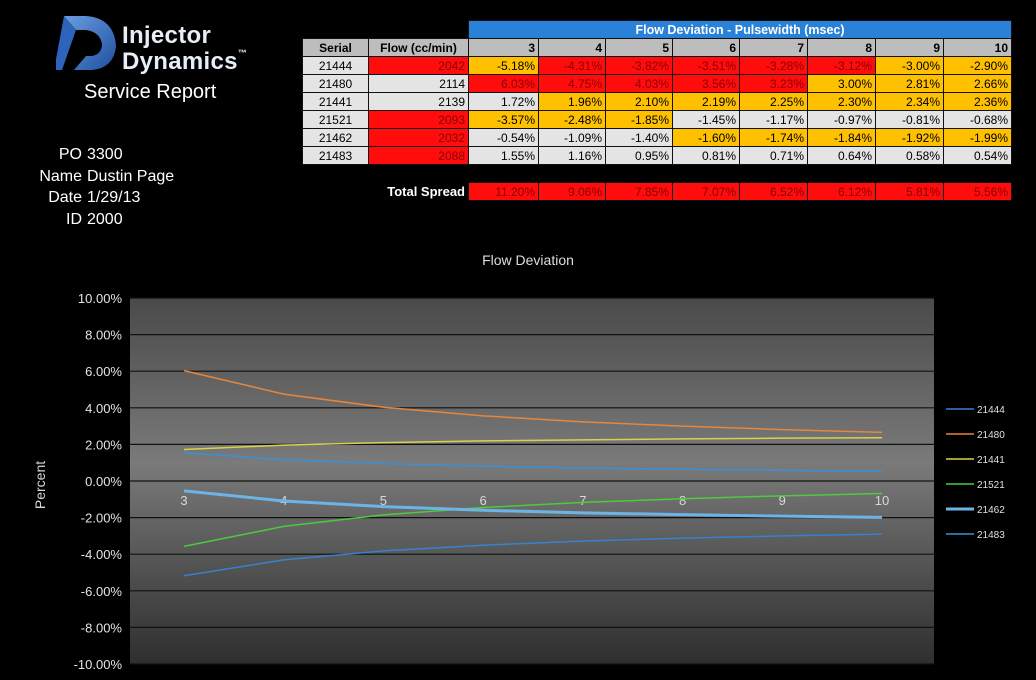 The image size is (1036, 680). Describe the element at coordinates (639, 155) in the screenshot. I see `deviation-cell: 0.95%` at that location.